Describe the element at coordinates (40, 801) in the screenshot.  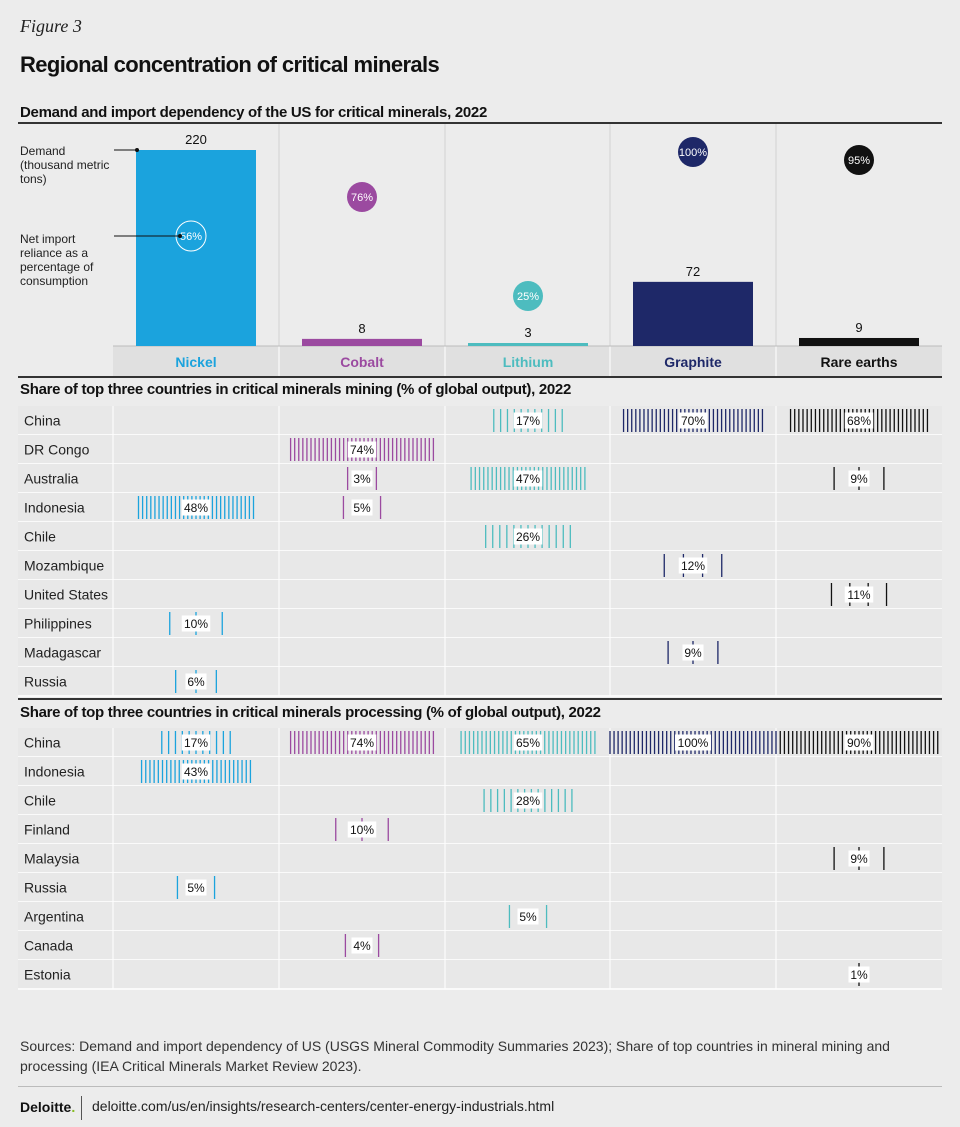
I see `processing-country-chile: Chile` at that location.